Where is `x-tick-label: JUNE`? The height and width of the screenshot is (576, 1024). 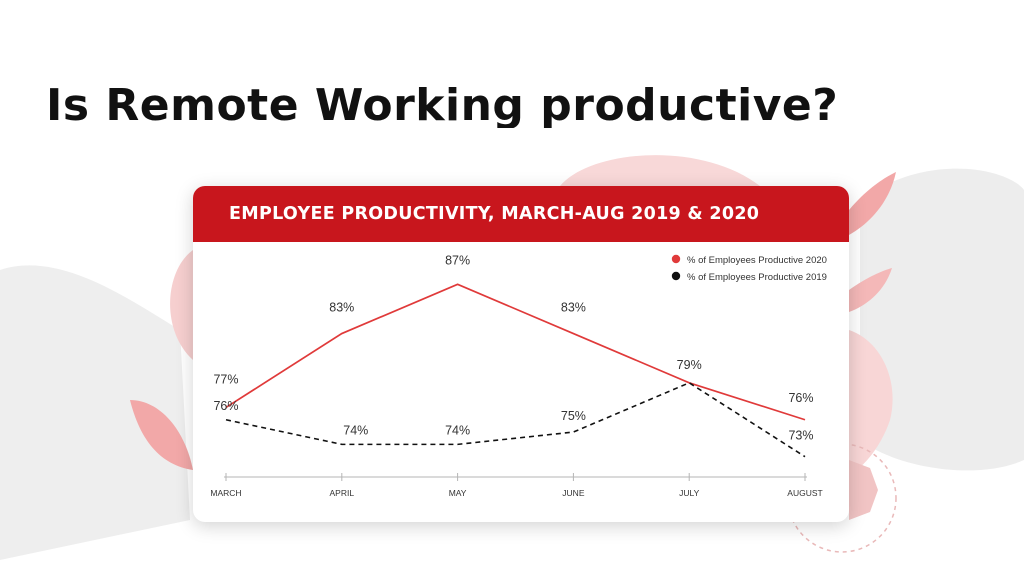
x-tick-label: JUNE is located at coordinates (573, 493).